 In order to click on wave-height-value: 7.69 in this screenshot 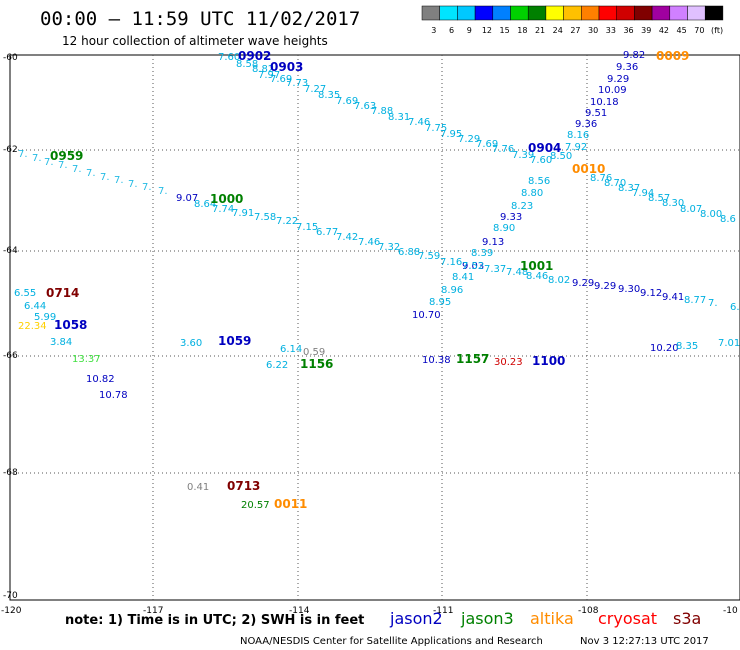, I will do `click(487, 144)`.